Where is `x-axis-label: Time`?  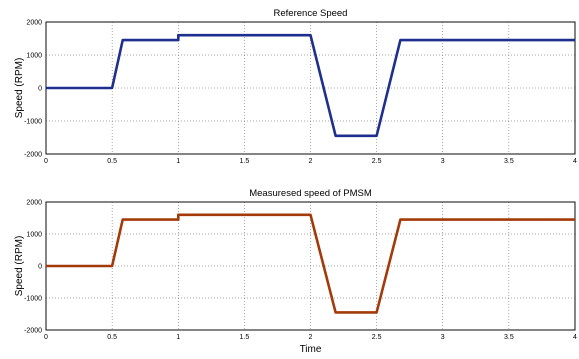
x-axis-label: Time is located at coordinates (311, 349).